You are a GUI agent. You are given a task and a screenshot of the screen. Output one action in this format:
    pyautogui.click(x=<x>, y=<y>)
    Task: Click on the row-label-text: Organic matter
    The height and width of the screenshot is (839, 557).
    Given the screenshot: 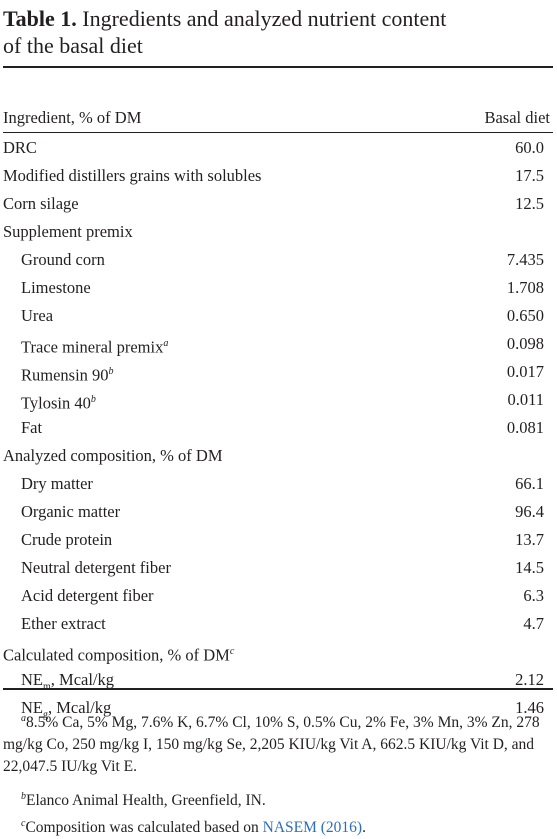 What is the action you would take?
    pyautogui.click(x=71, y=511)
    